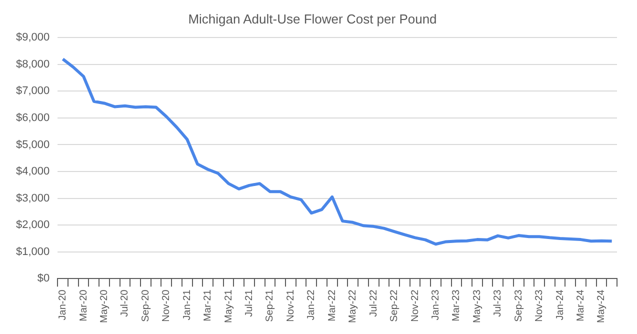 The height and width of the screenshot is (334, 637). Describe the element at coordinates (63, 304) in the screenshot. I see `x-tick-label: Jan-20` at that location.